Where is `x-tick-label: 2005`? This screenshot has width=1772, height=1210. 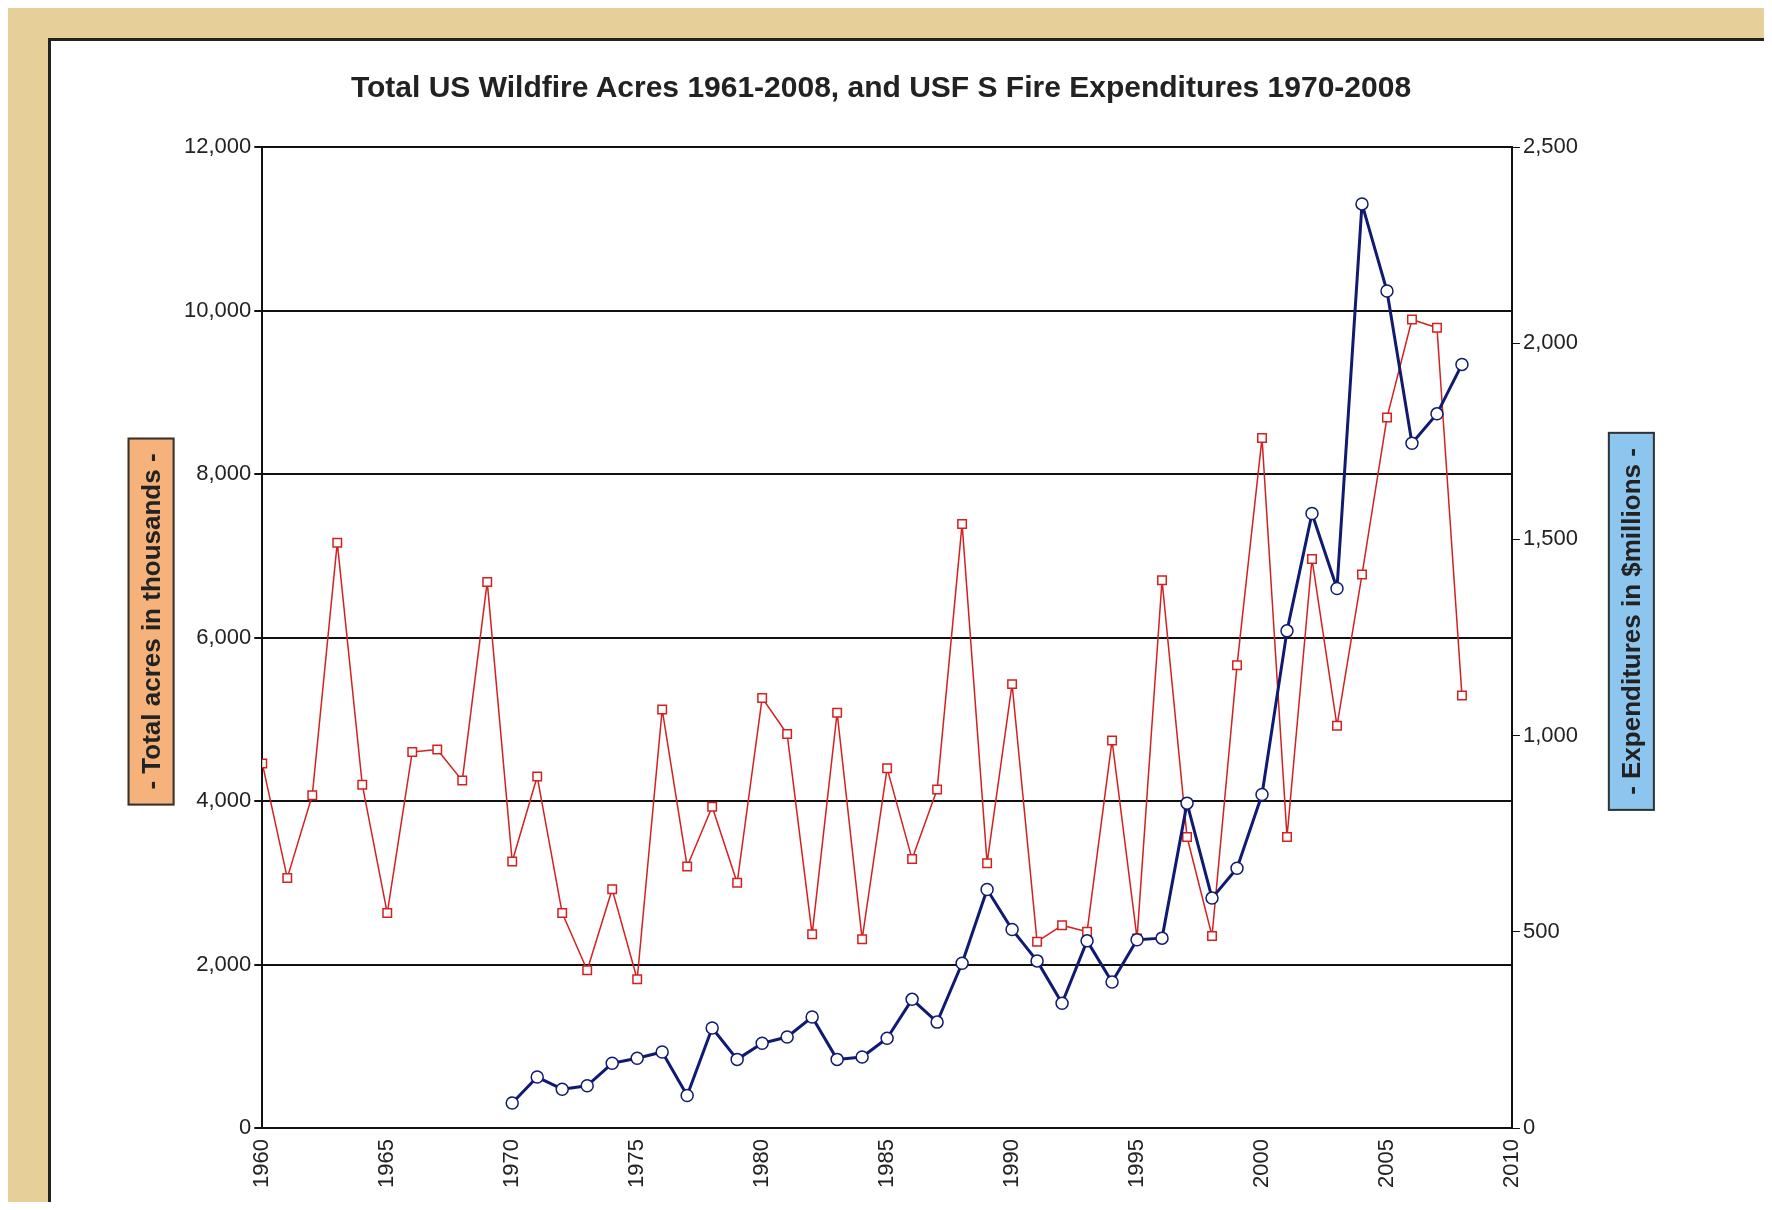
x-tick-label: 2005 is located at coordinates (1386, 1164).